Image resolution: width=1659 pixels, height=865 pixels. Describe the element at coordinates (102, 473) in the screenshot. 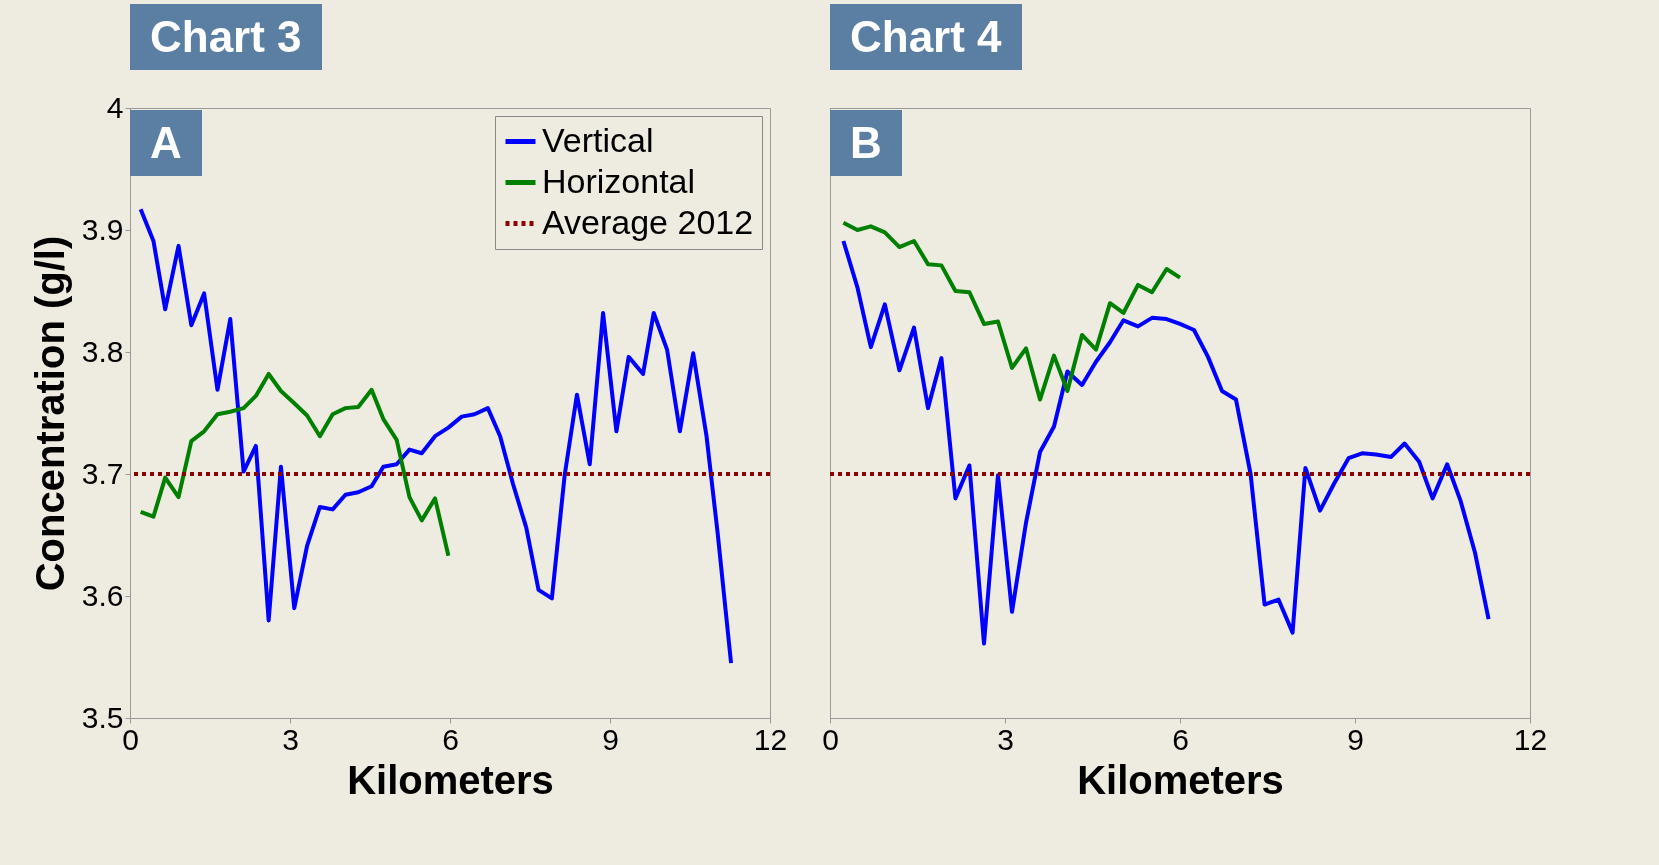

I see `y-tick-label: 3.7` at that location.